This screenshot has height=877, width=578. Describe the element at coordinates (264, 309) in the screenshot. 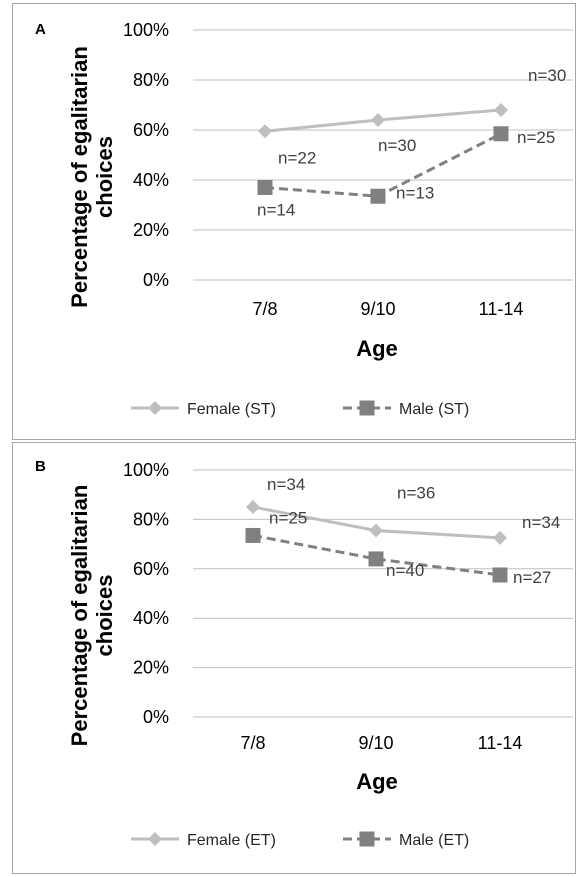

I see `x-tick-label-a-0: 7/8` at that location.